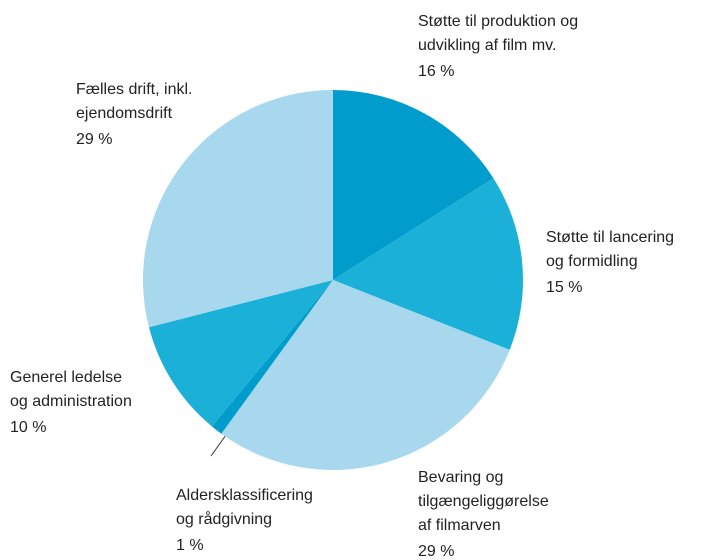 Image resolution: width=715 pixels, height=560 pixels. What do you see at coordinates (66, 377) in the screenshot?
I see `slice-label: Generel ledelse` at bounding box center [66, 377].